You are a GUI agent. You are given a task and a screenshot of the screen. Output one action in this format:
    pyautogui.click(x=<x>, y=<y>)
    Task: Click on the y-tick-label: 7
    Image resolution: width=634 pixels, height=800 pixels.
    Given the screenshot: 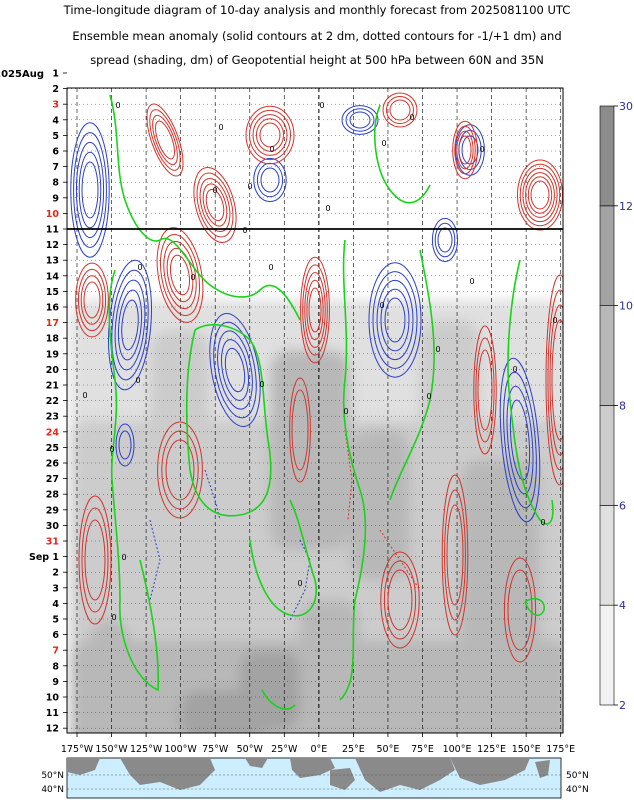 What is the action you would take?
    pyautogui.click(x=55, y=167)
    